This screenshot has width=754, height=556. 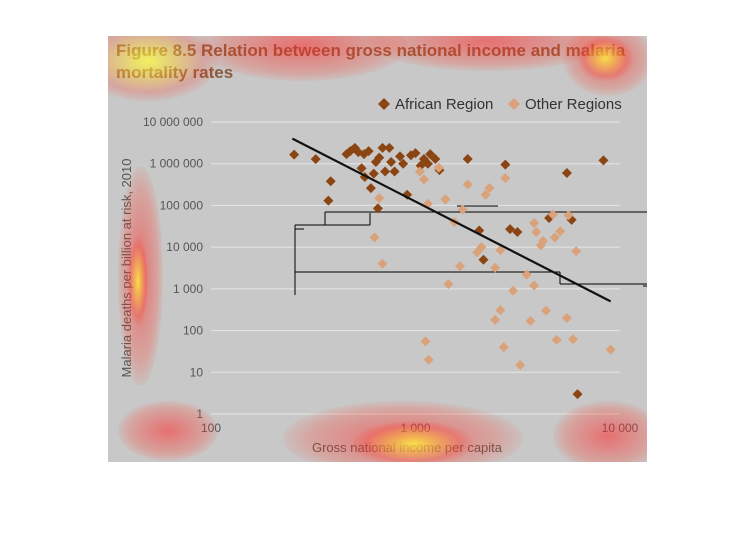 What do you see at coordinates (197, 372) in the screenshot?
I see `y-tick-label: 10` at bounding box center [197, 372].